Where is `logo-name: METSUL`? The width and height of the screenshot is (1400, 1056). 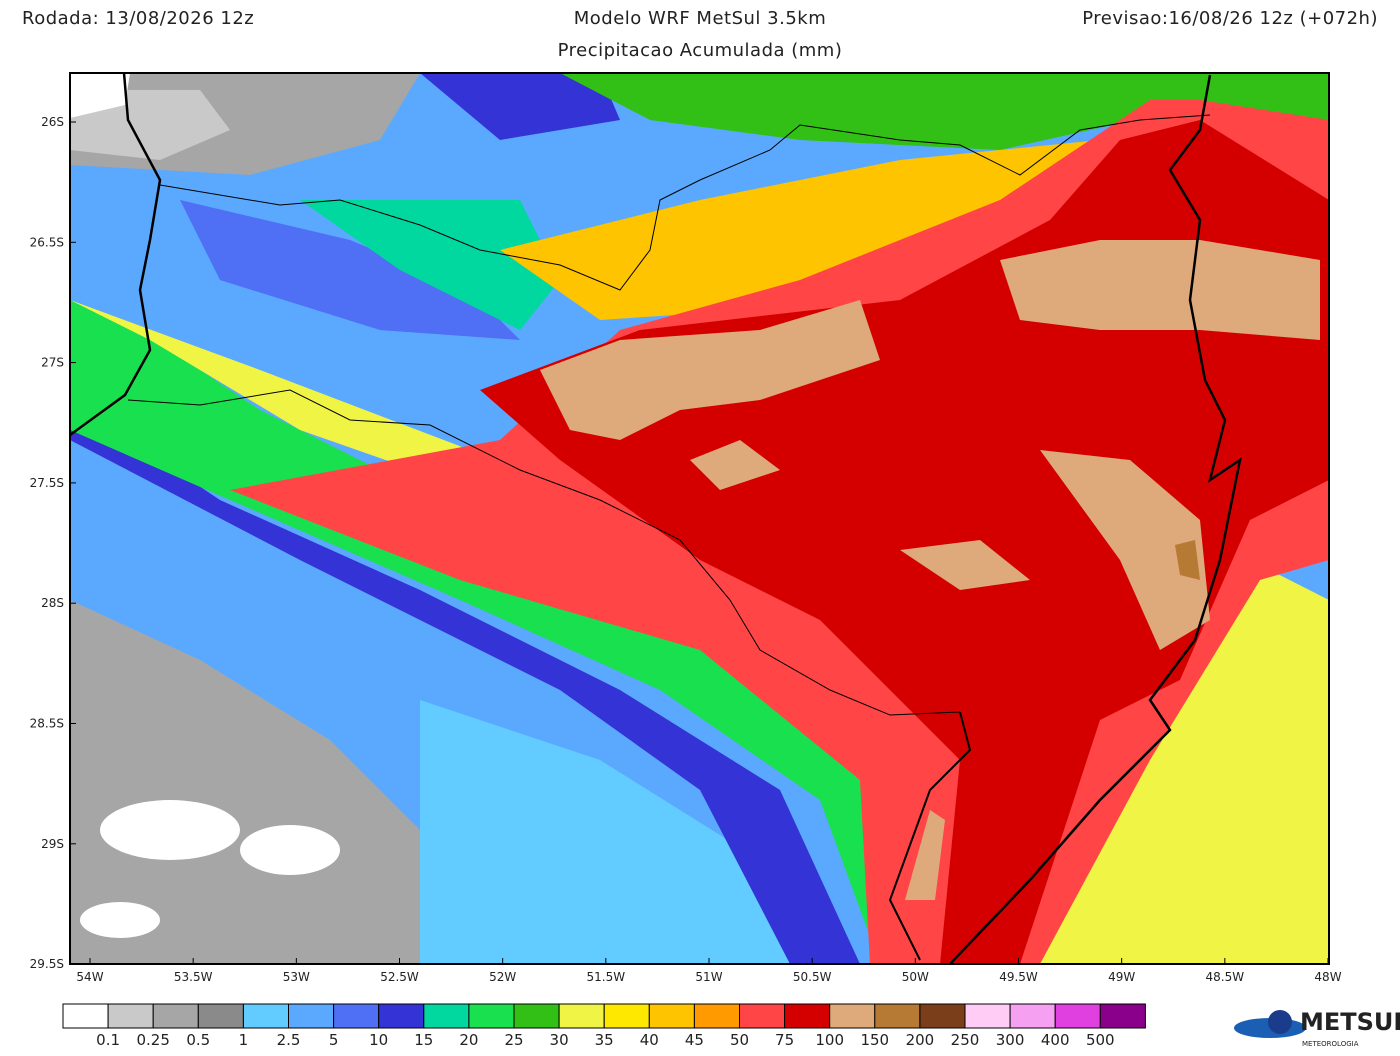 logo-name: METSUL is located at coordinates (1350, 1022).